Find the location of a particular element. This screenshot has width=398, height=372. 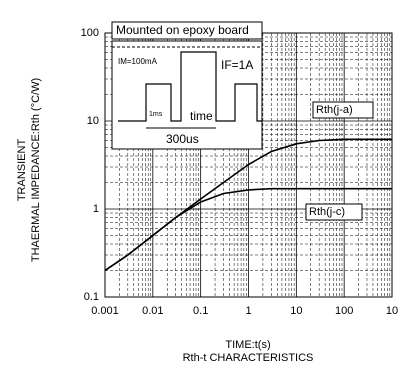

annotation: 300us is located at coordinates (182, 139).